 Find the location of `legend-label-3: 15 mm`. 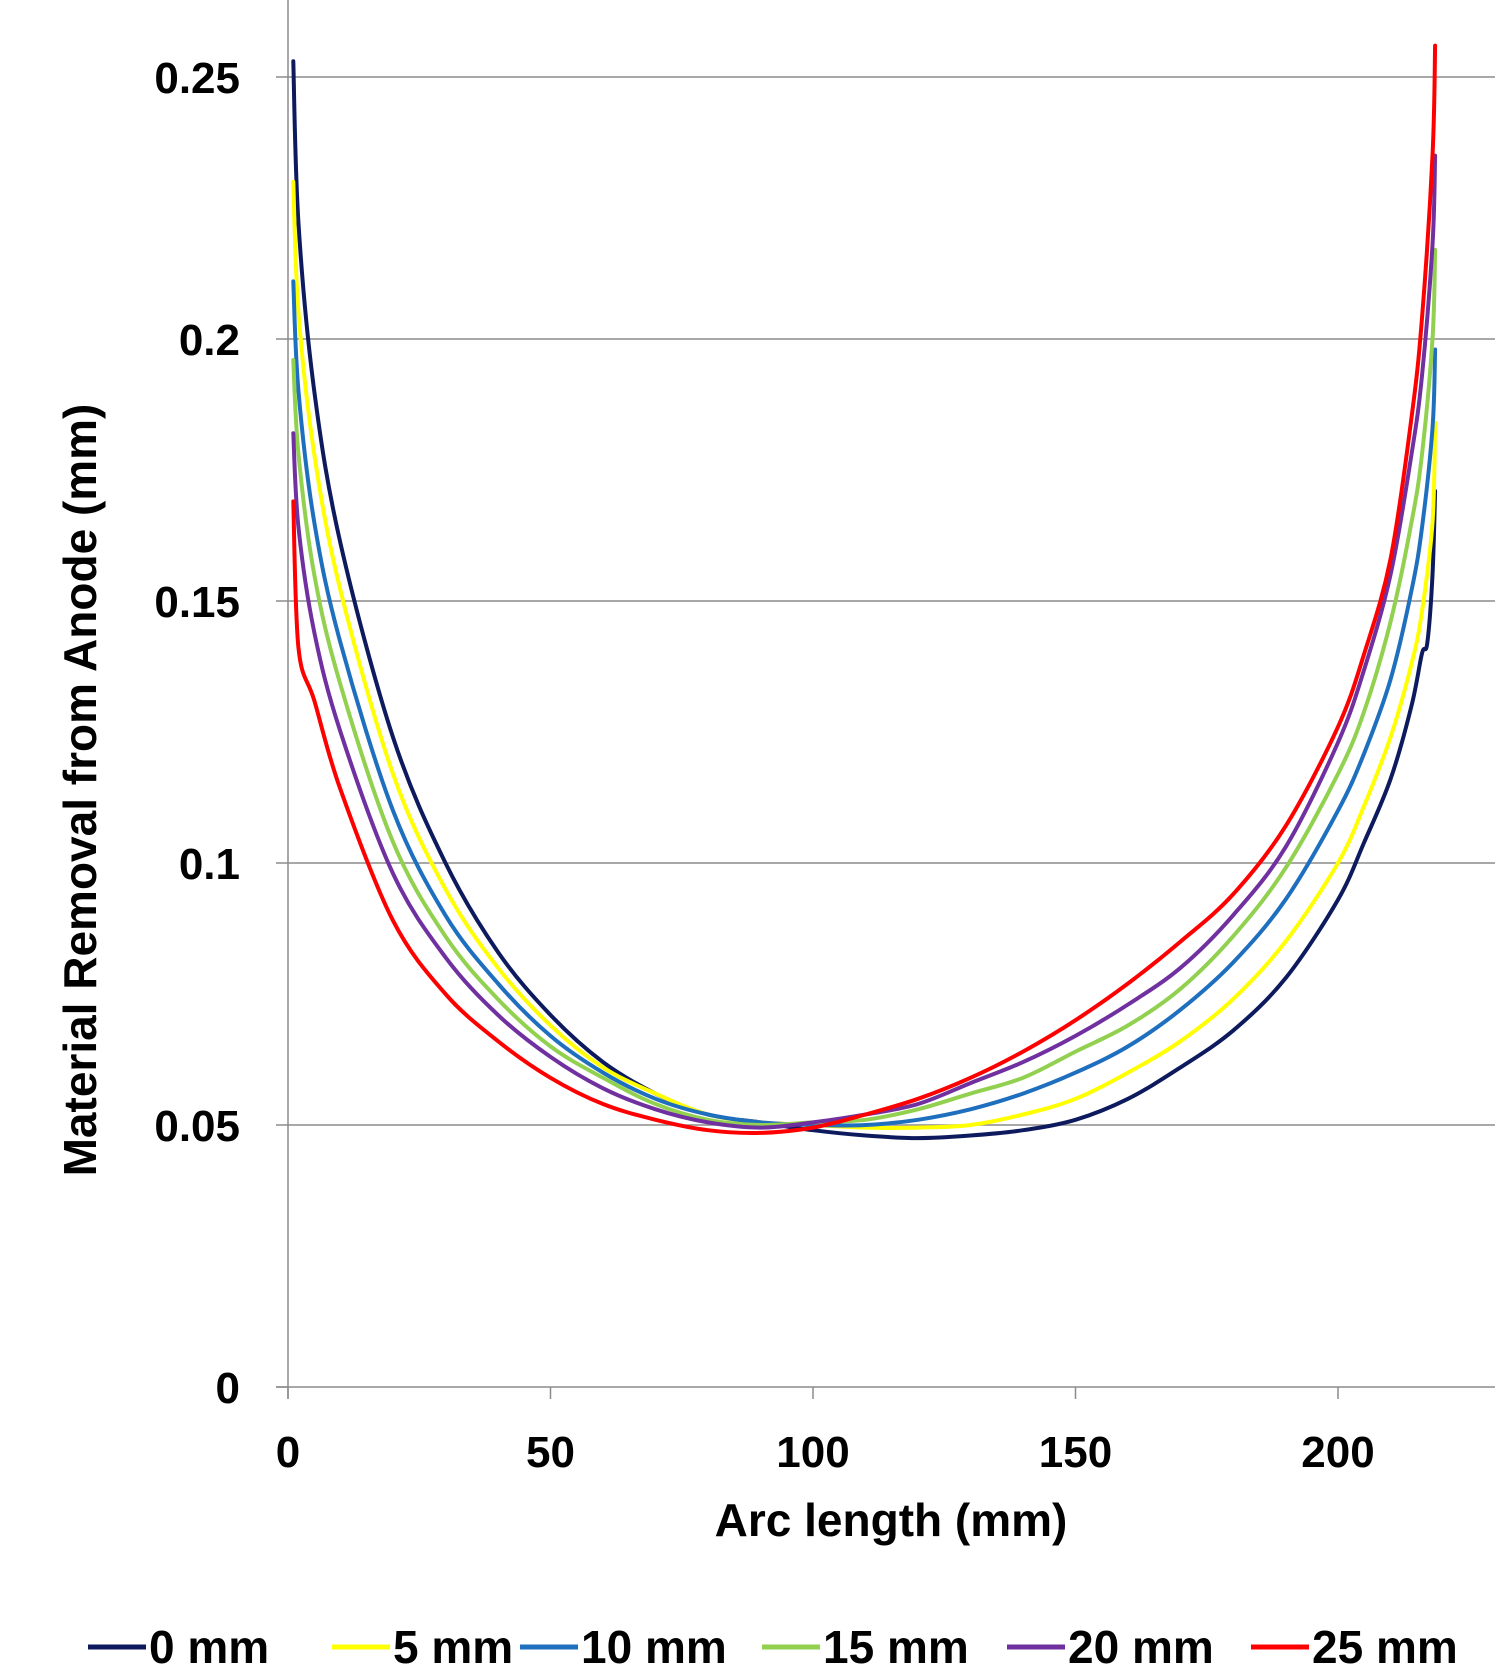

legend-label-3: 15 mm is located at coordinates (896, 1645).